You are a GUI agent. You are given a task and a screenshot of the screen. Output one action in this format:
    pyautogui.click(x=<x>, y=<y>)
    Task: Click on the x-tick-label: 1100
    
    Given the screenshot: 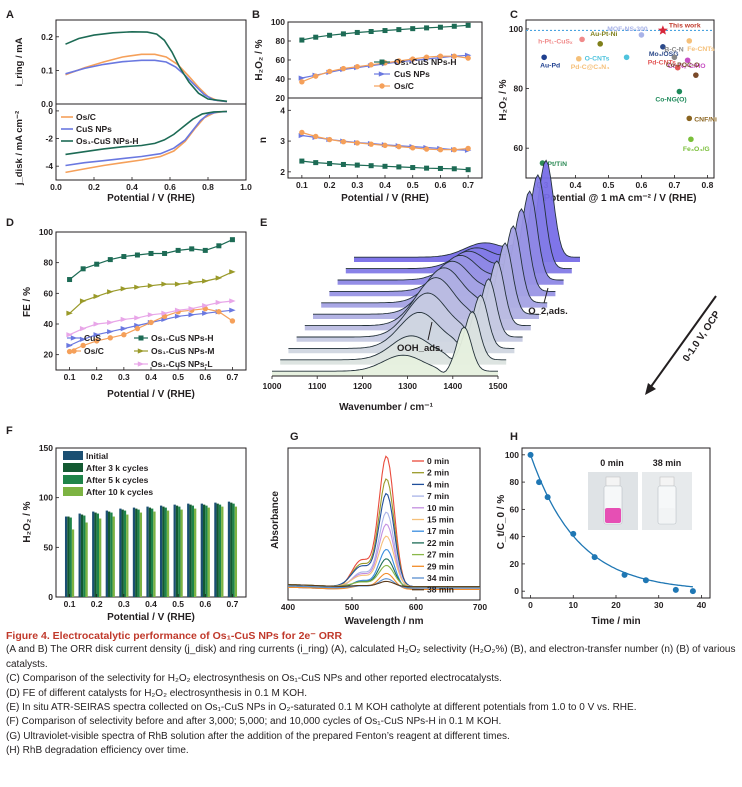 What is the action you would take?
    pyautogui.click(x=317, y=386)
    